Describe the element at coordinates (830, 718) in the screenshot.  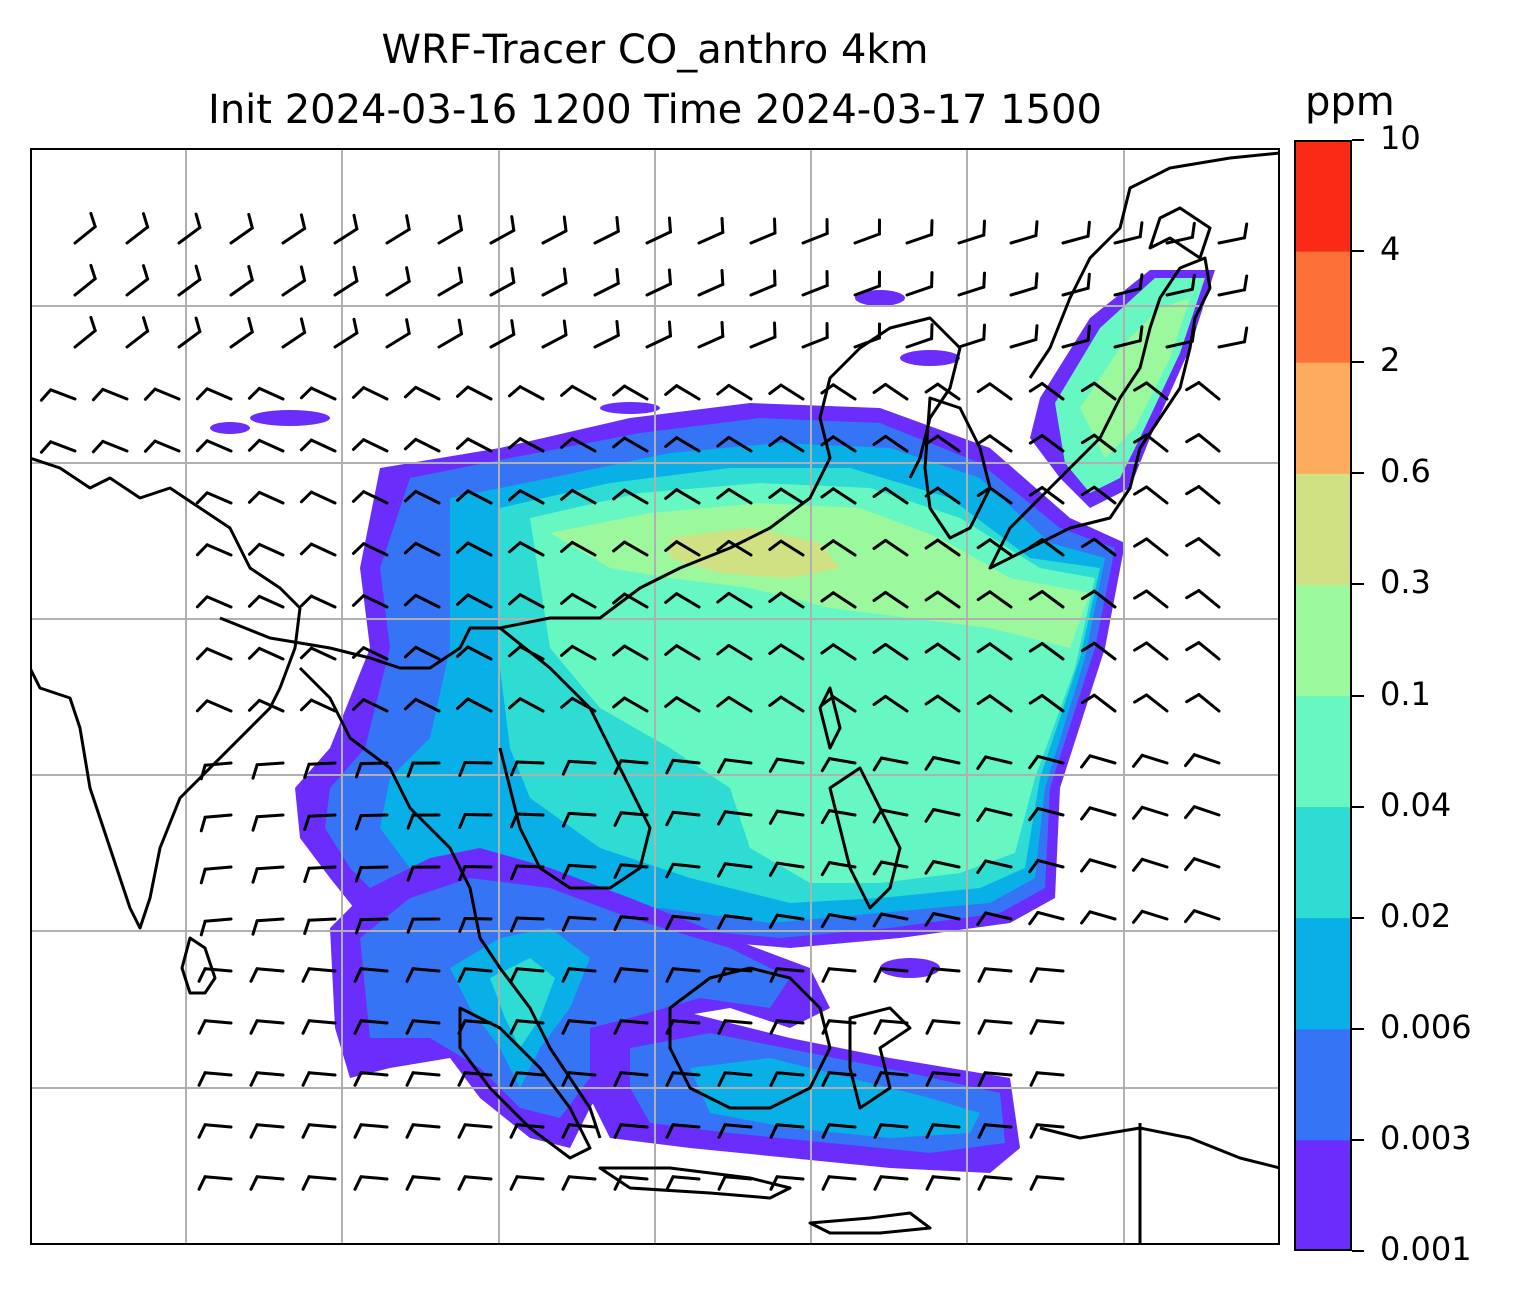
I see `coast-taiwan` at that location.